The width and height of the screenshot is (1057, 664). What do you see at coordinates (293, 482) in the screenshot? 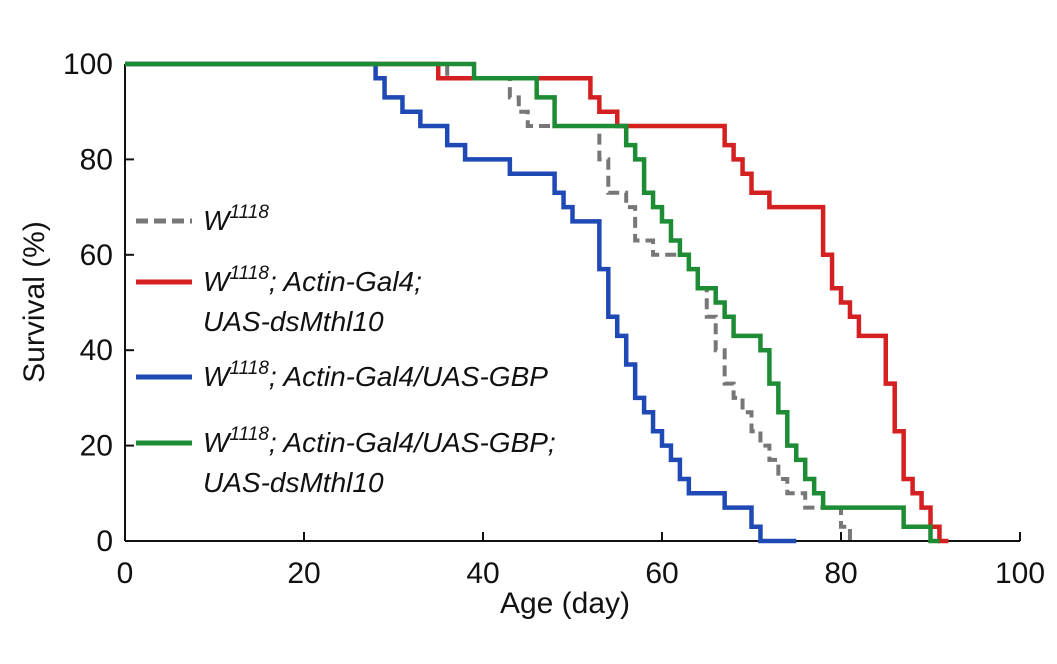
I see `legend-entry-3-line2: UAS-dsMthl10` at bounding box center [293, 482].